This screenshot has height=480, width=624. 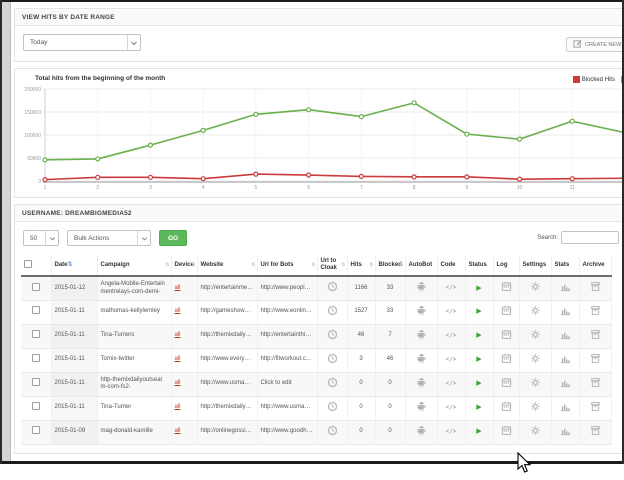 I want to click on column-header-hits: Hits, so click(x=361, y=266).